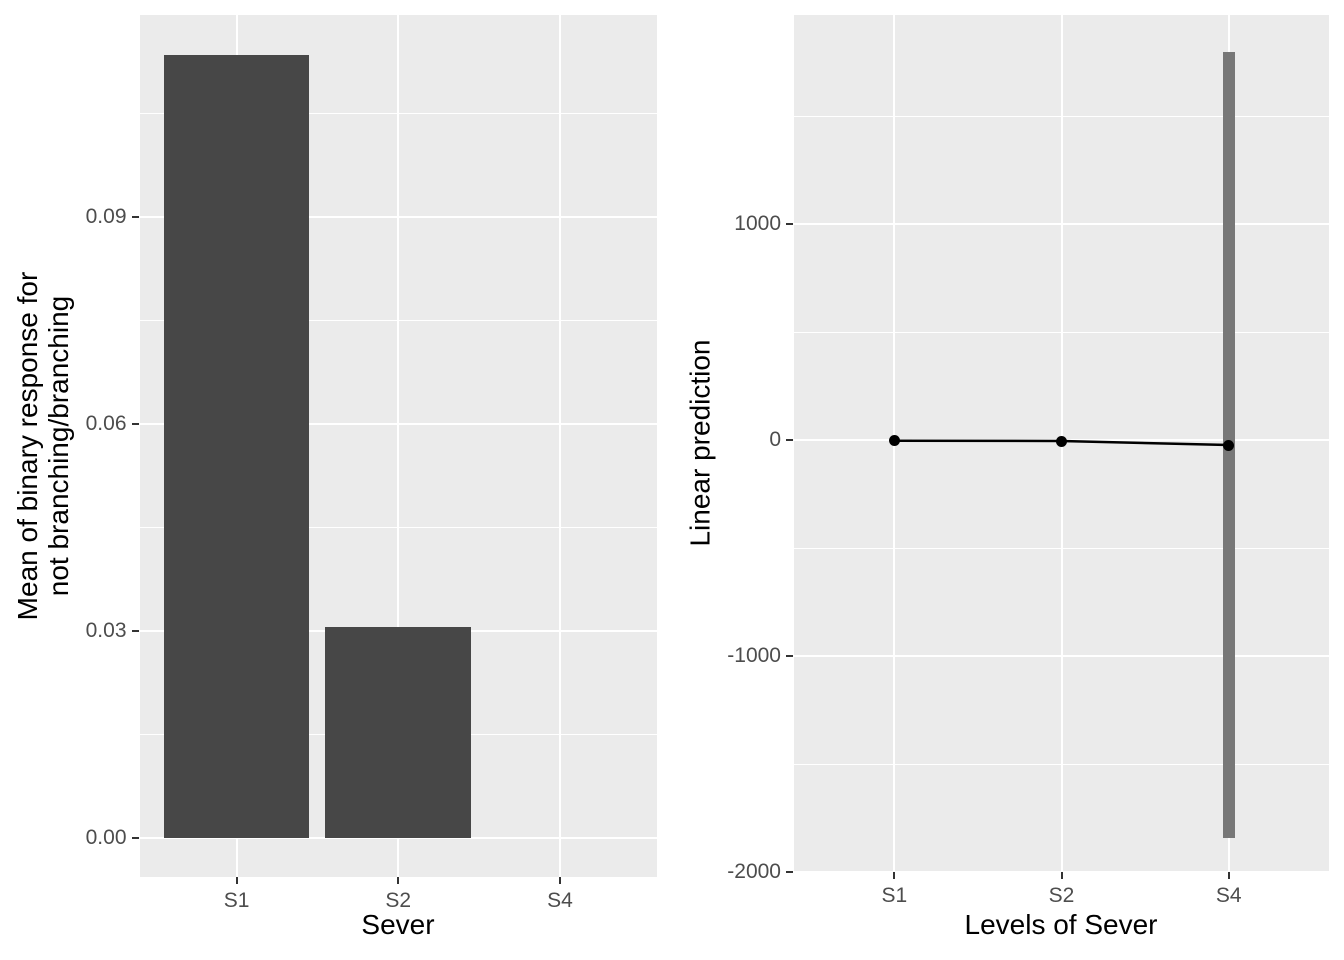 The width and height of the screenshot is (1344, 960). I want to click on y-tick-label: -2000, so click(754, 872).